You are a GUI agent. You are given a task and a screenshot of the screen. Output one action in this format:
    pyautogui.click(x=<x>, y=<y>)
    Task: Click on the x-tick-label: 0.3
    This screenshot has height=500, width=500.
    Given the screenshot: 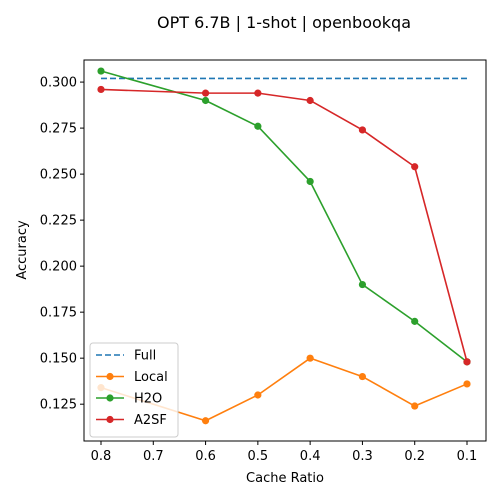 What is the action you would take?
    pyautogui.click(x=362, y=456)
    